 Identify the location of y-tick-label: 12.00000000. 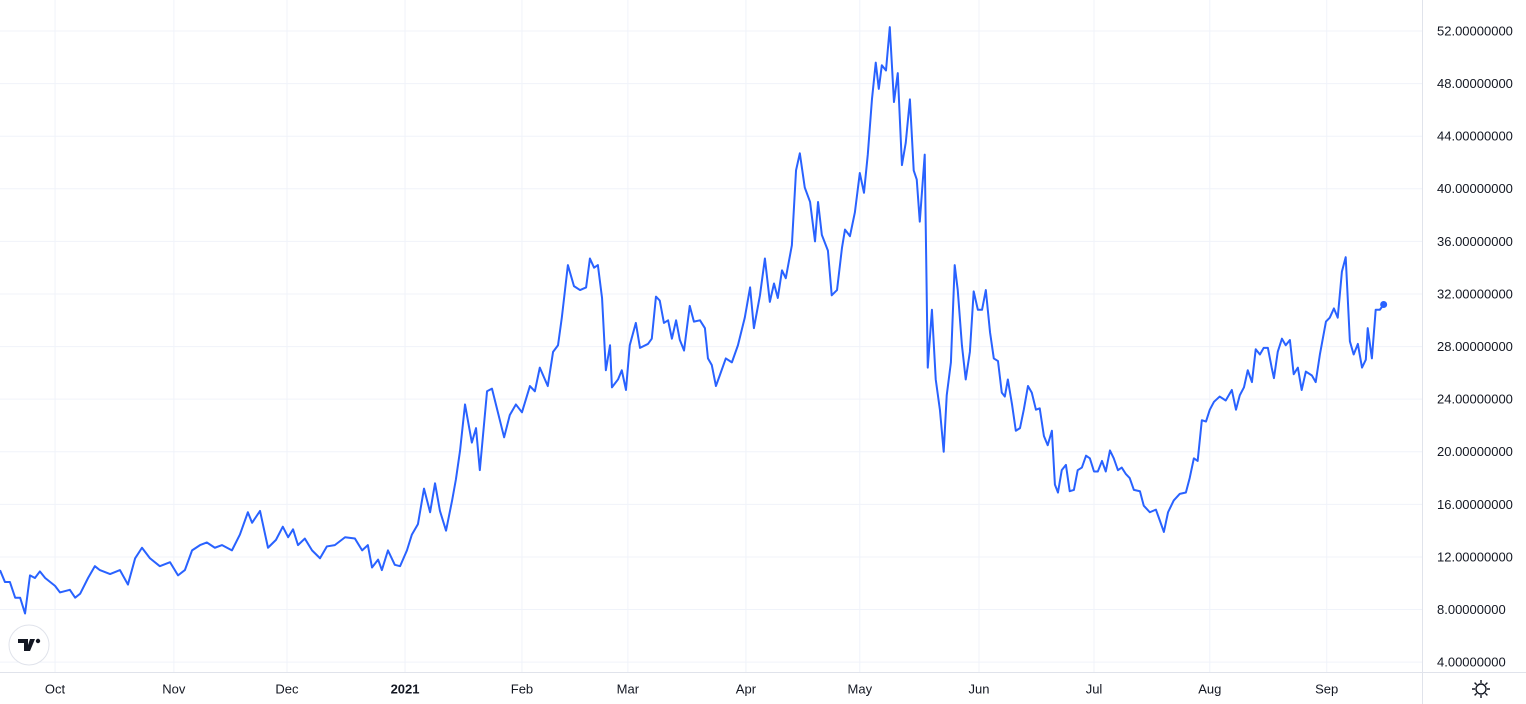
(1475, 556).